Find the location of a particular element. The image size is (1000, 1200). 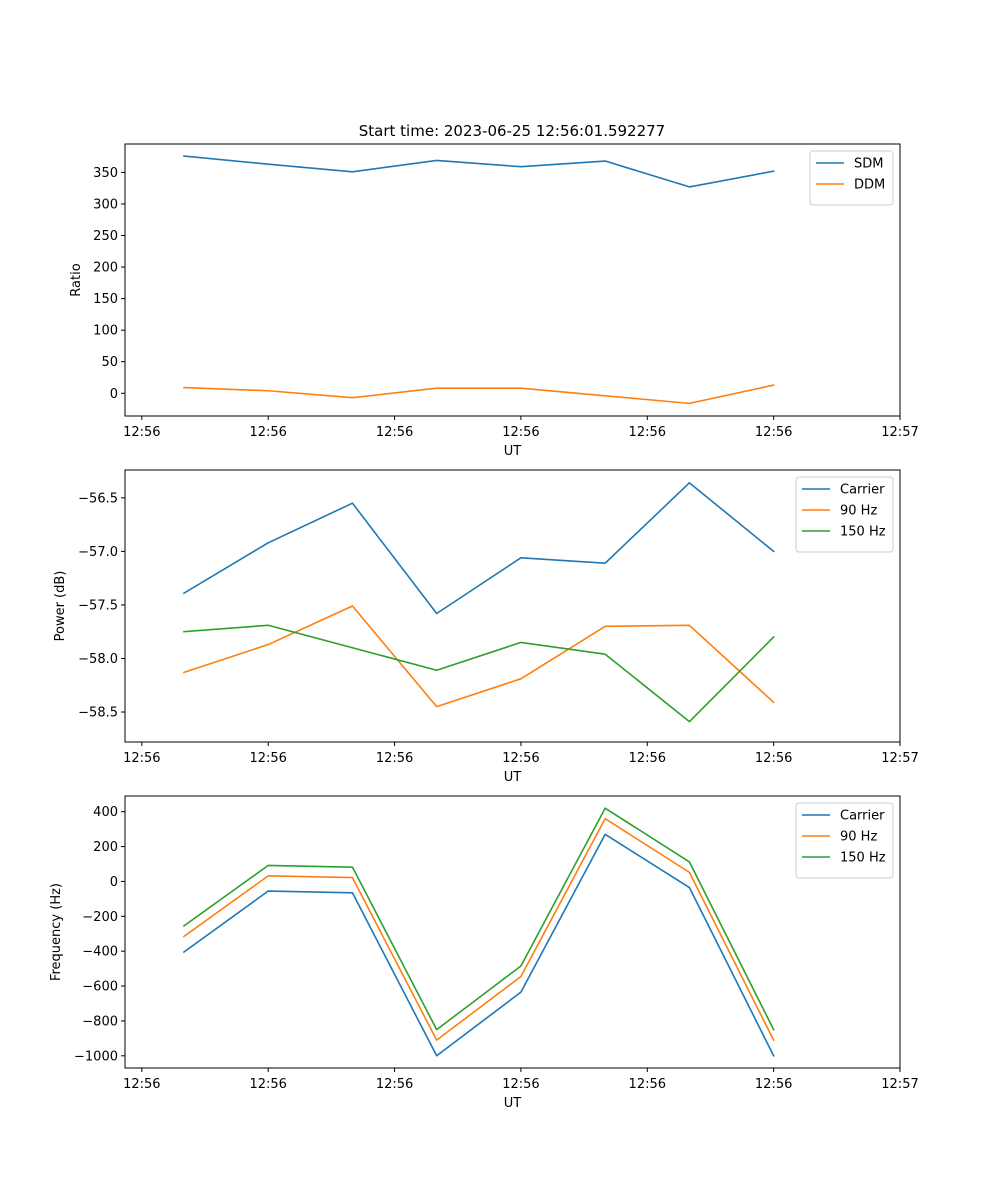

frequency-y-tick-label: −200 is located at coordinates (100, 917).